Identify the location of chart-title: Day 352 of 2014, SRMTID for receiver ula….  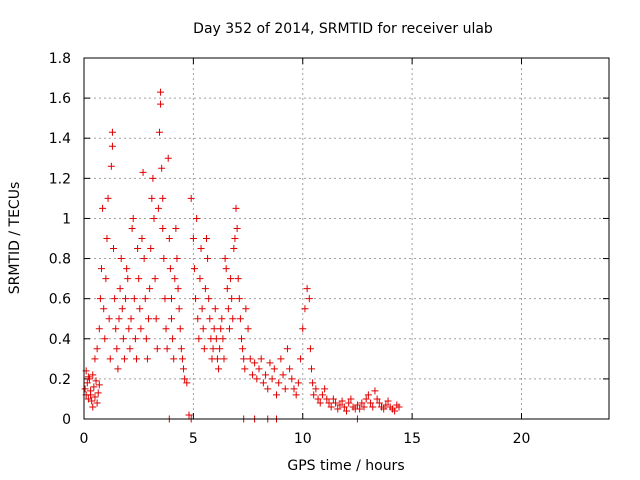
(343, 29).